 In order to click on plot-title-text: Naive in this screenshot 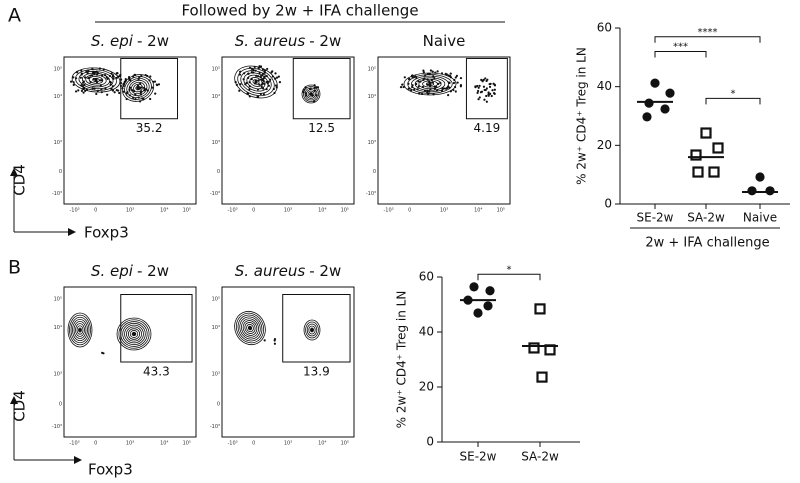, I will do `click(444, 41)`.